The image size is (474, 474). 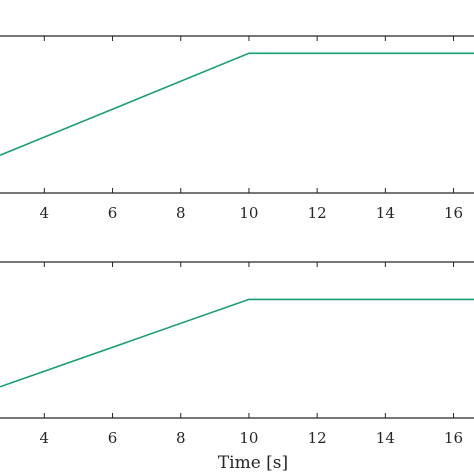 I want to click on top-plot-x-tick-label: 12, so click(x=317, y=213).